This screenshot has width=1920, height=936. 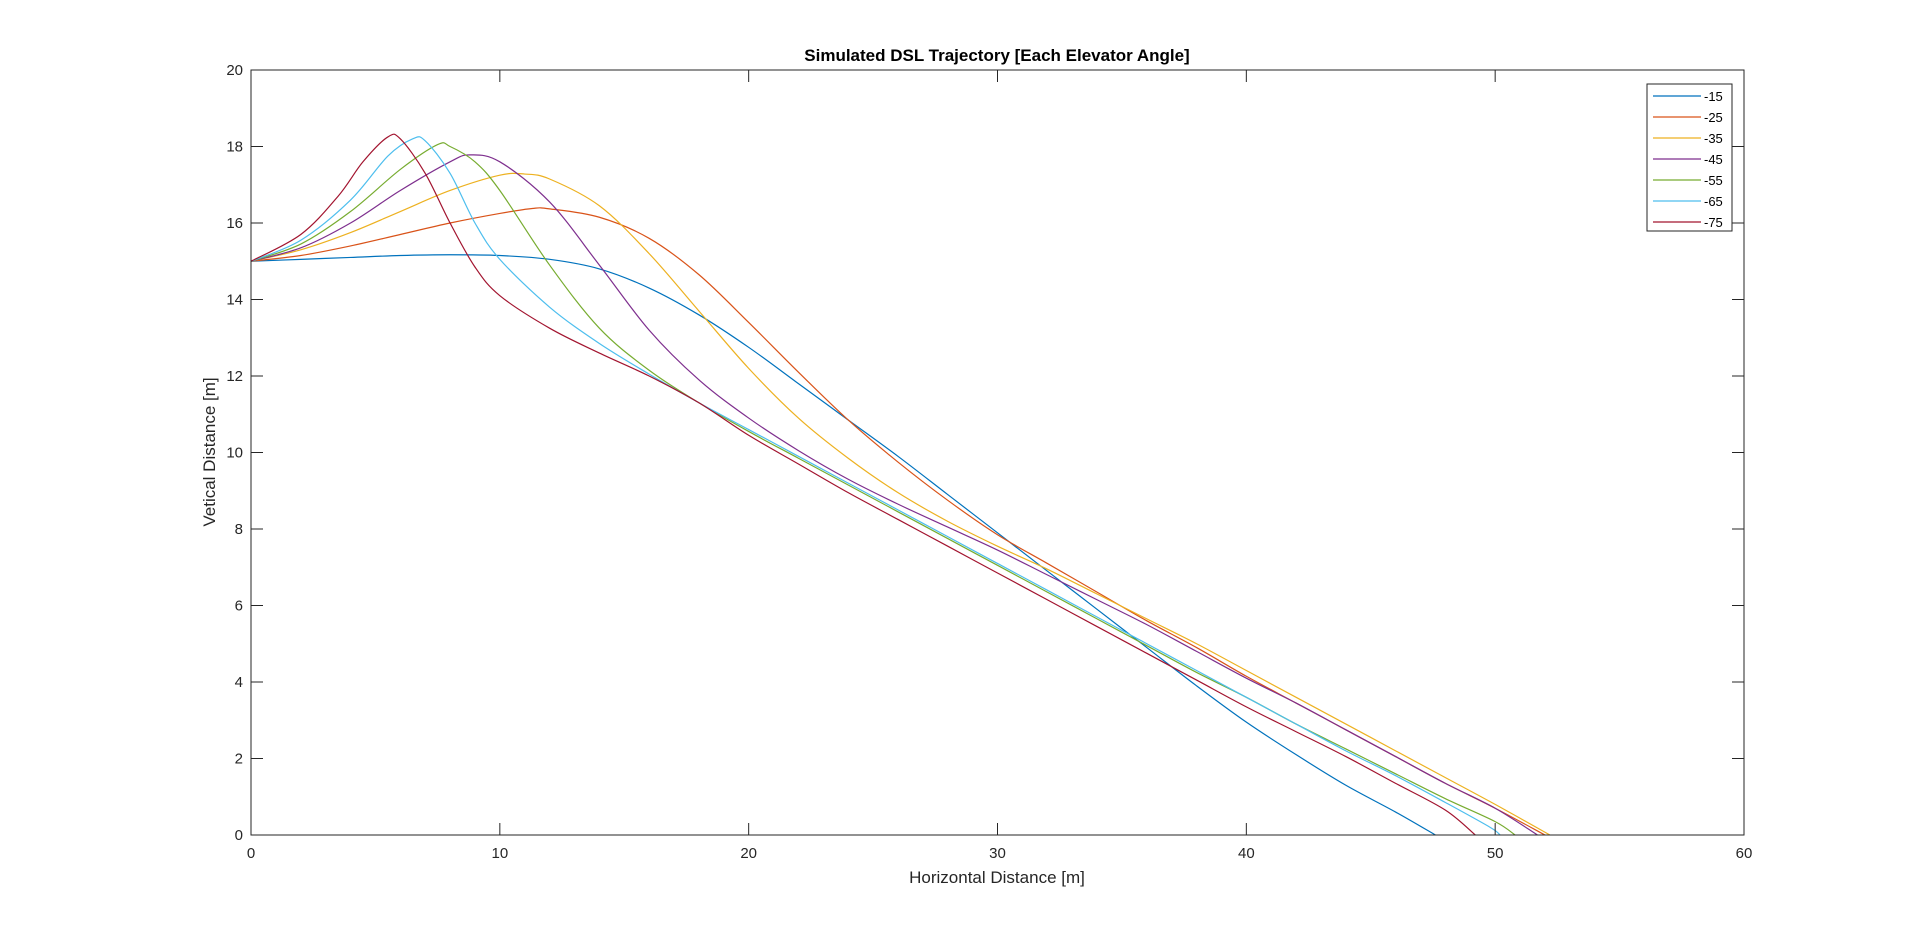 I want to click on y-tick-label: 4, so click(x=239, y=682).